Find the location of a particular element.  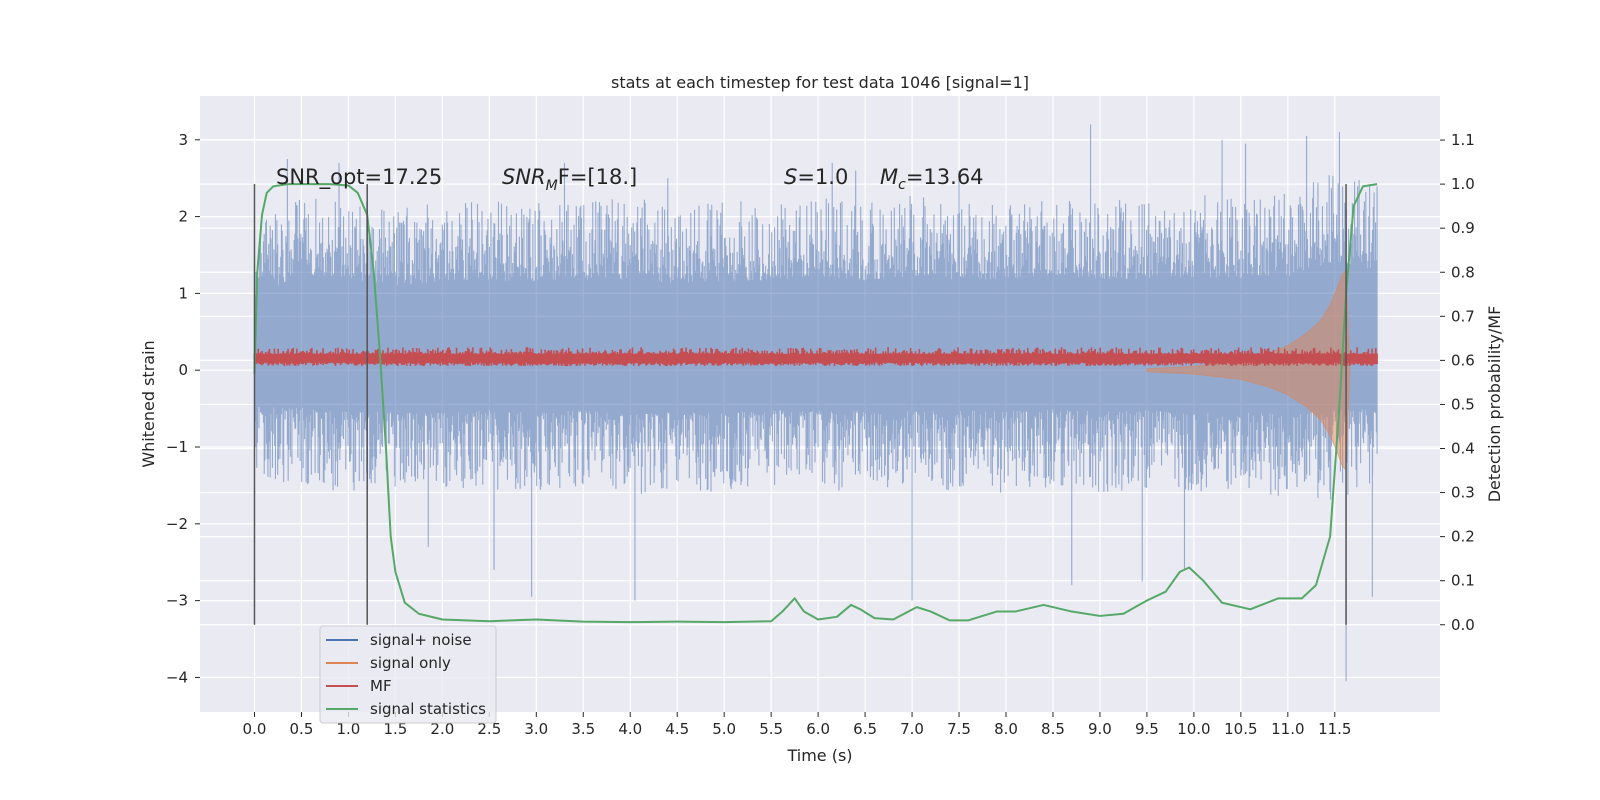

y2-tick-label: 0.6 is located at coordinates (1463, 360).